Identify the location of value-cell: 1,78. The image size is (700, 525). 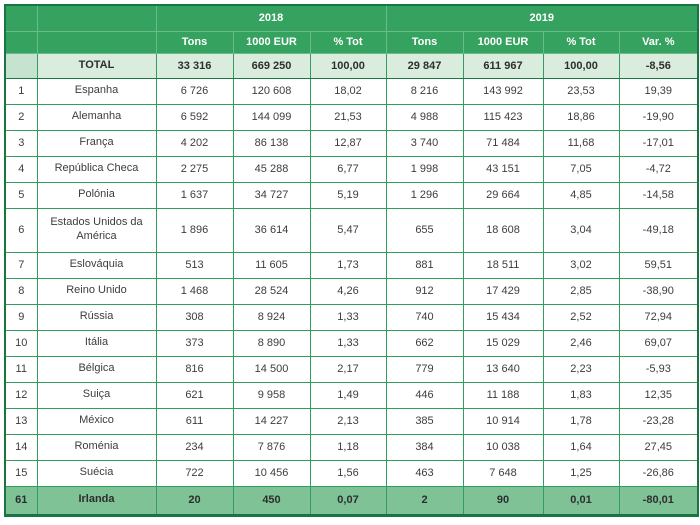
(581, 421).